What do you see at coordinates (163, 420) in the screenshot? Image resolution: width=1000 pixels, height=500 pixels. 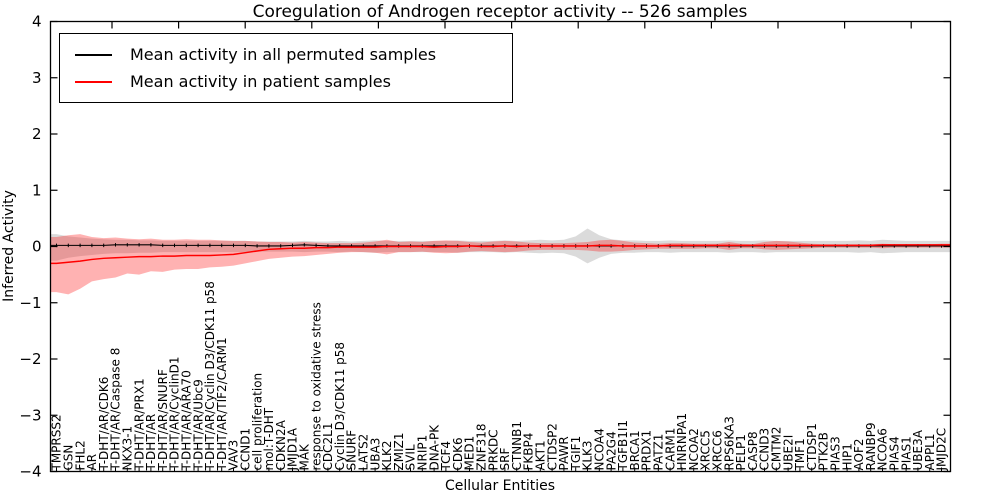 I see `x-category-label: T-DHT/AR/SNURF` at bounding box center [163, 420].